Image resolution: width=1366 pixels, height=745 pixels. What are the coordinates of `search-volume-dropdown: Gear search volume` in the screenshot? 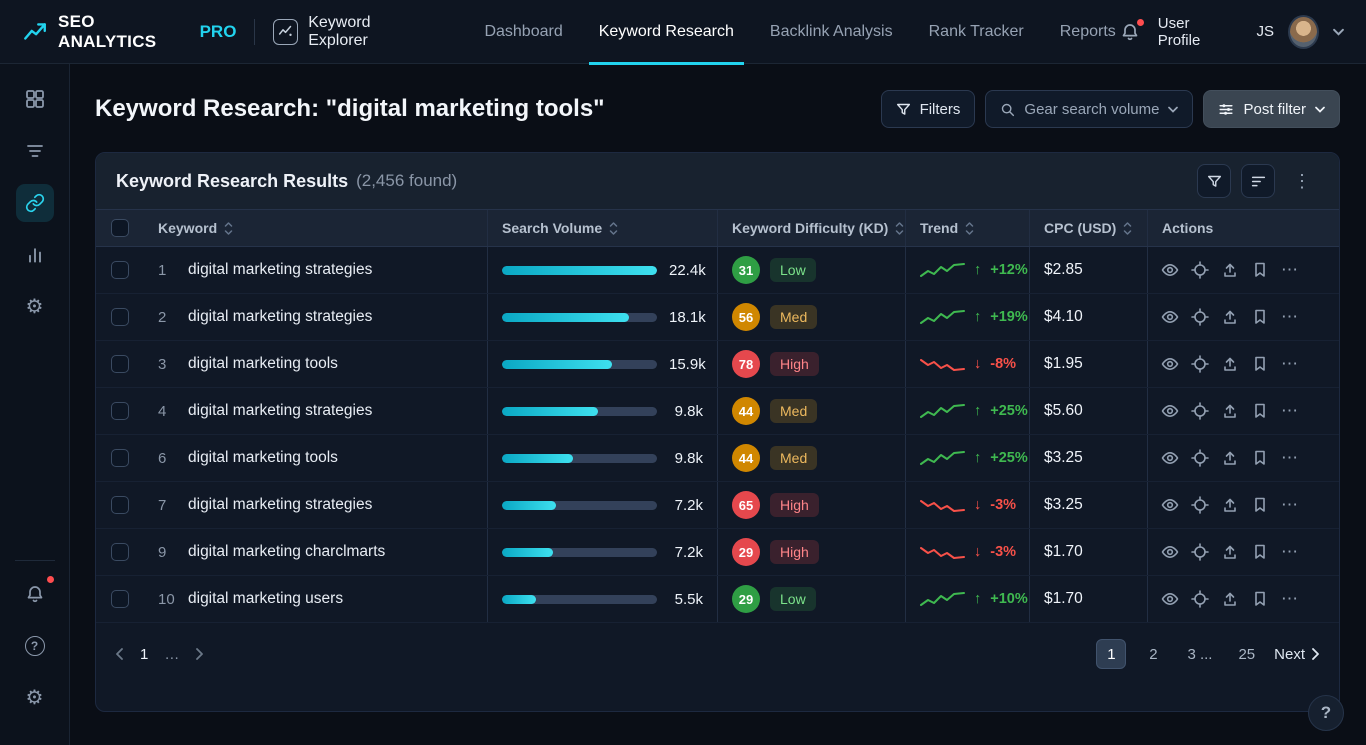 It's located at (1089, 109).